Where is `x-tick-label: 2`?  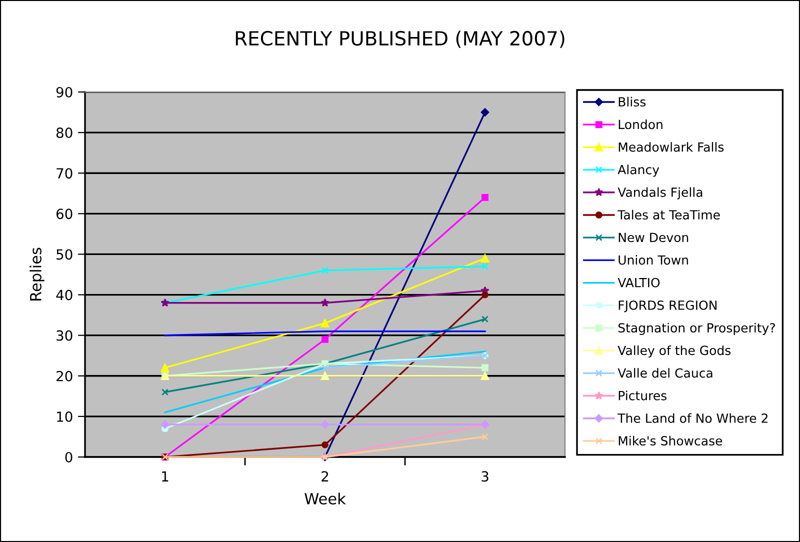 x-tick-label: 2 is located at coordinates (325, 476).